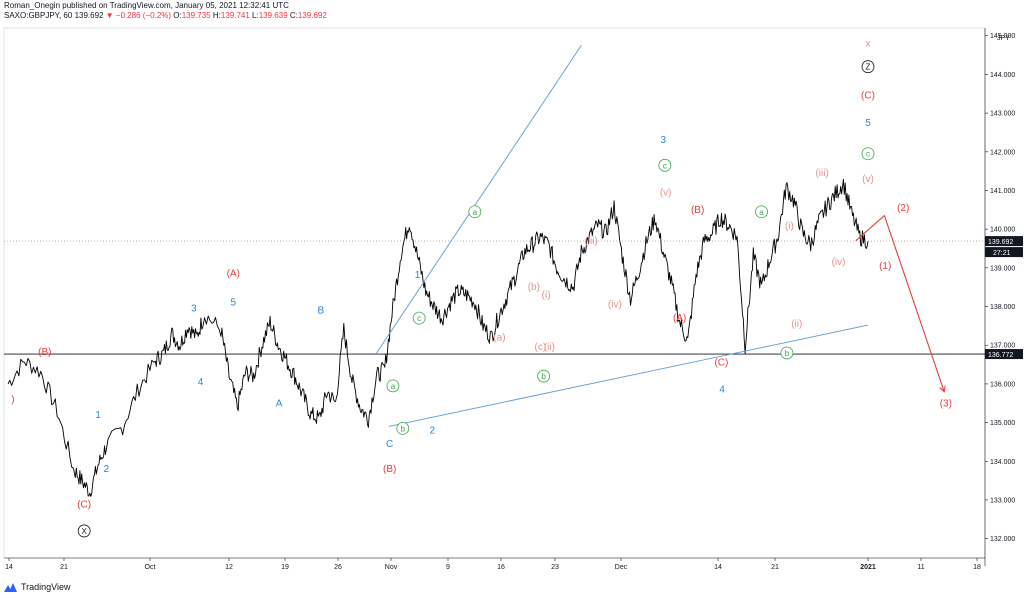 Image resolution: width=1024 pixels, height=598 pixels. I want to click on projection-arrow-icon, so click(942, 389).